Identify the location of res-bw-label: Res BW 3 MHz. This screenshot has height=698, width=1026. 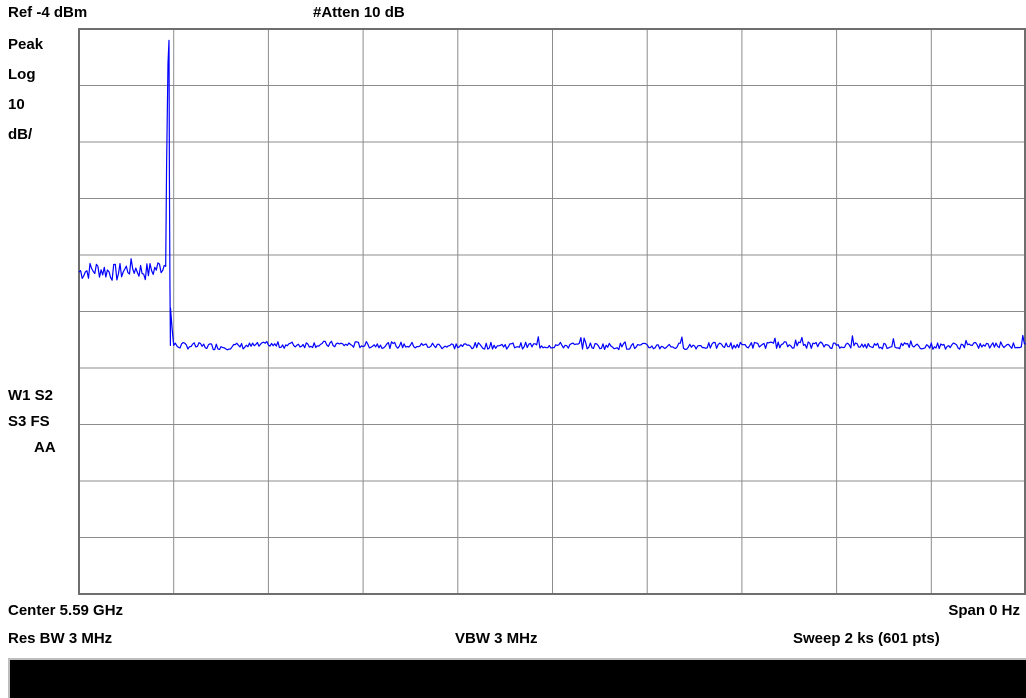
(60, 638).